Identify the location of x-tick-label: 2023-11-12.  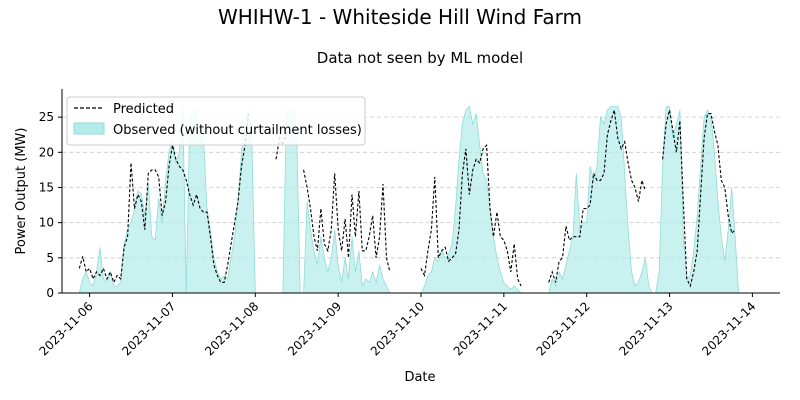
(563, 328).